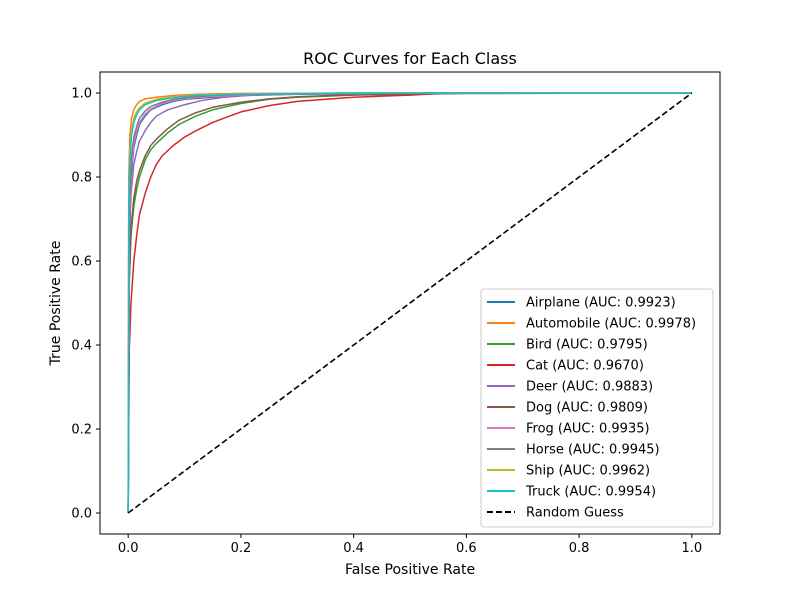 This screenshot has height=600, width=800. What do you see at coordinates (579, 548) in the screenshot?
I see `x-tick-label: 0.8` at bounding box center [579, 548].